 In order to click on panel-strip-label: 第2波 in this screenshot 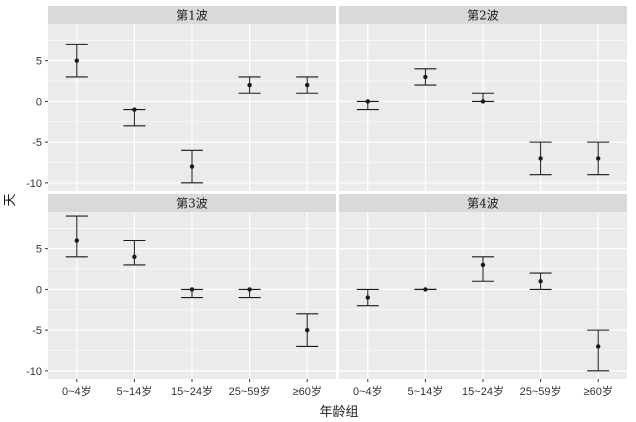, I will do `click(483, 16)`.